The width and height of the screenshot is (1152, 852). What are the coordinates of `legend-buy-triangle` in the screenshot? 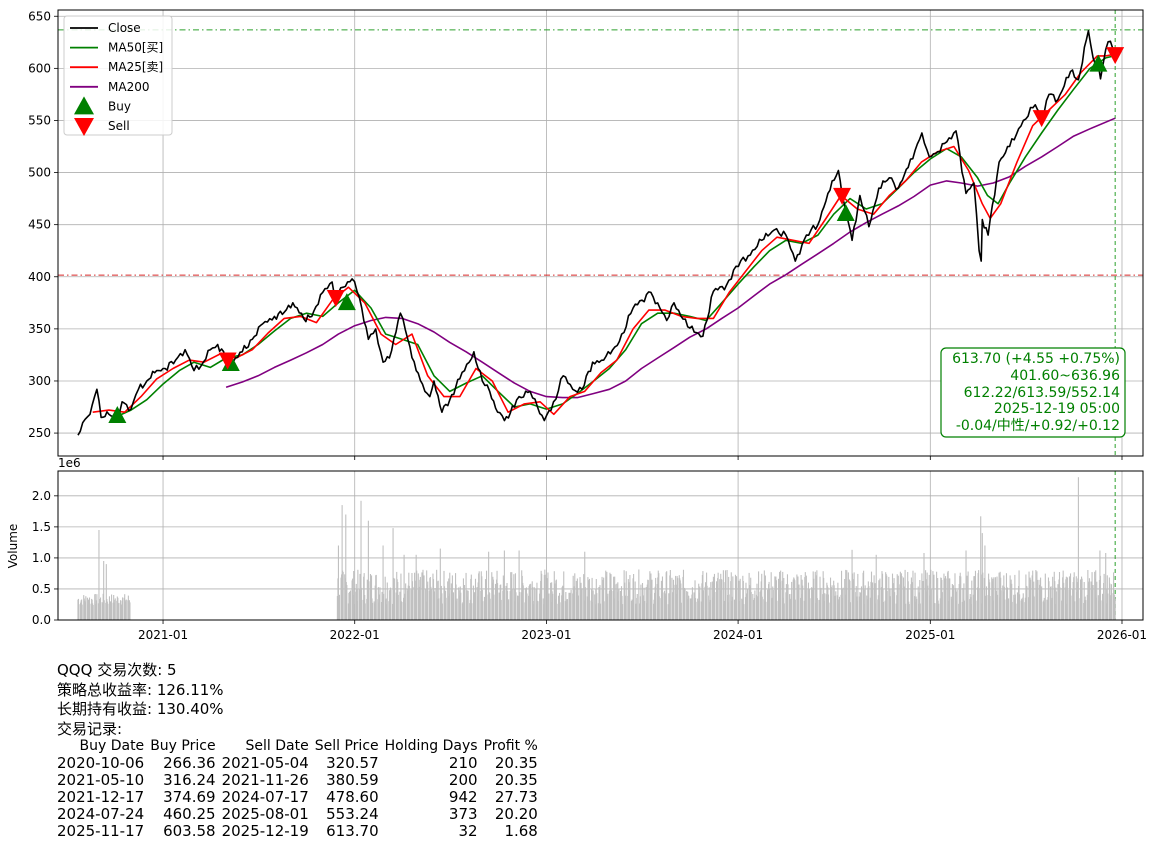 It's located at (84, 105).